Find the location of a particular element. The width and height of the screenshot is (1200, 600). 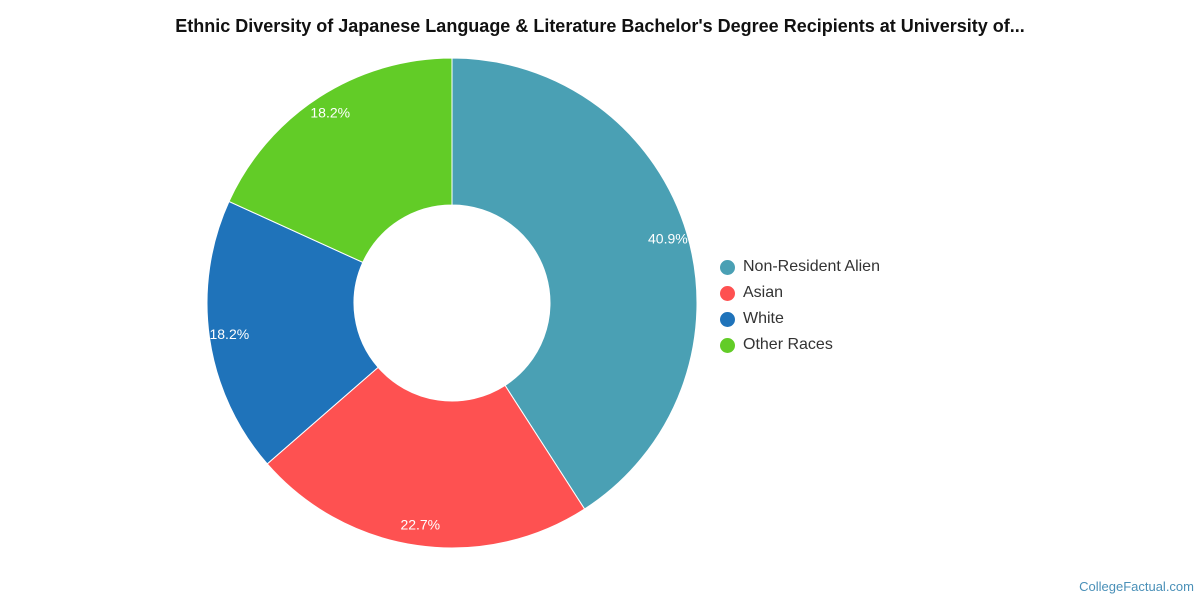

legend-item-white: White is located at coordinates (800, 319).